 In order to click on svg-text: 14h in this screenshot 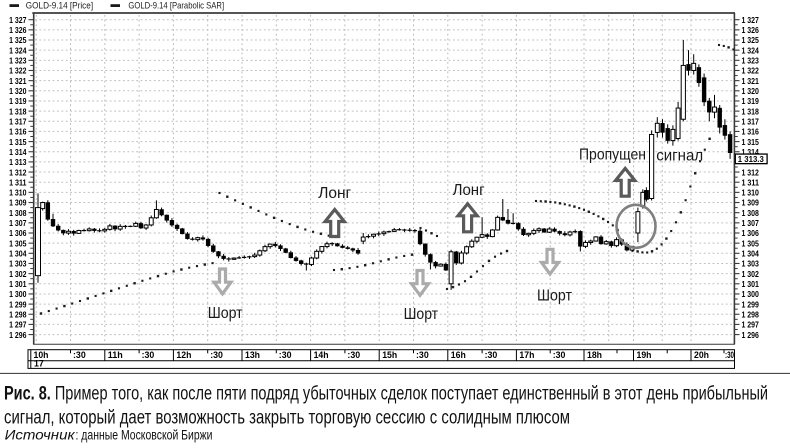, I will do `click(321, 355)`.